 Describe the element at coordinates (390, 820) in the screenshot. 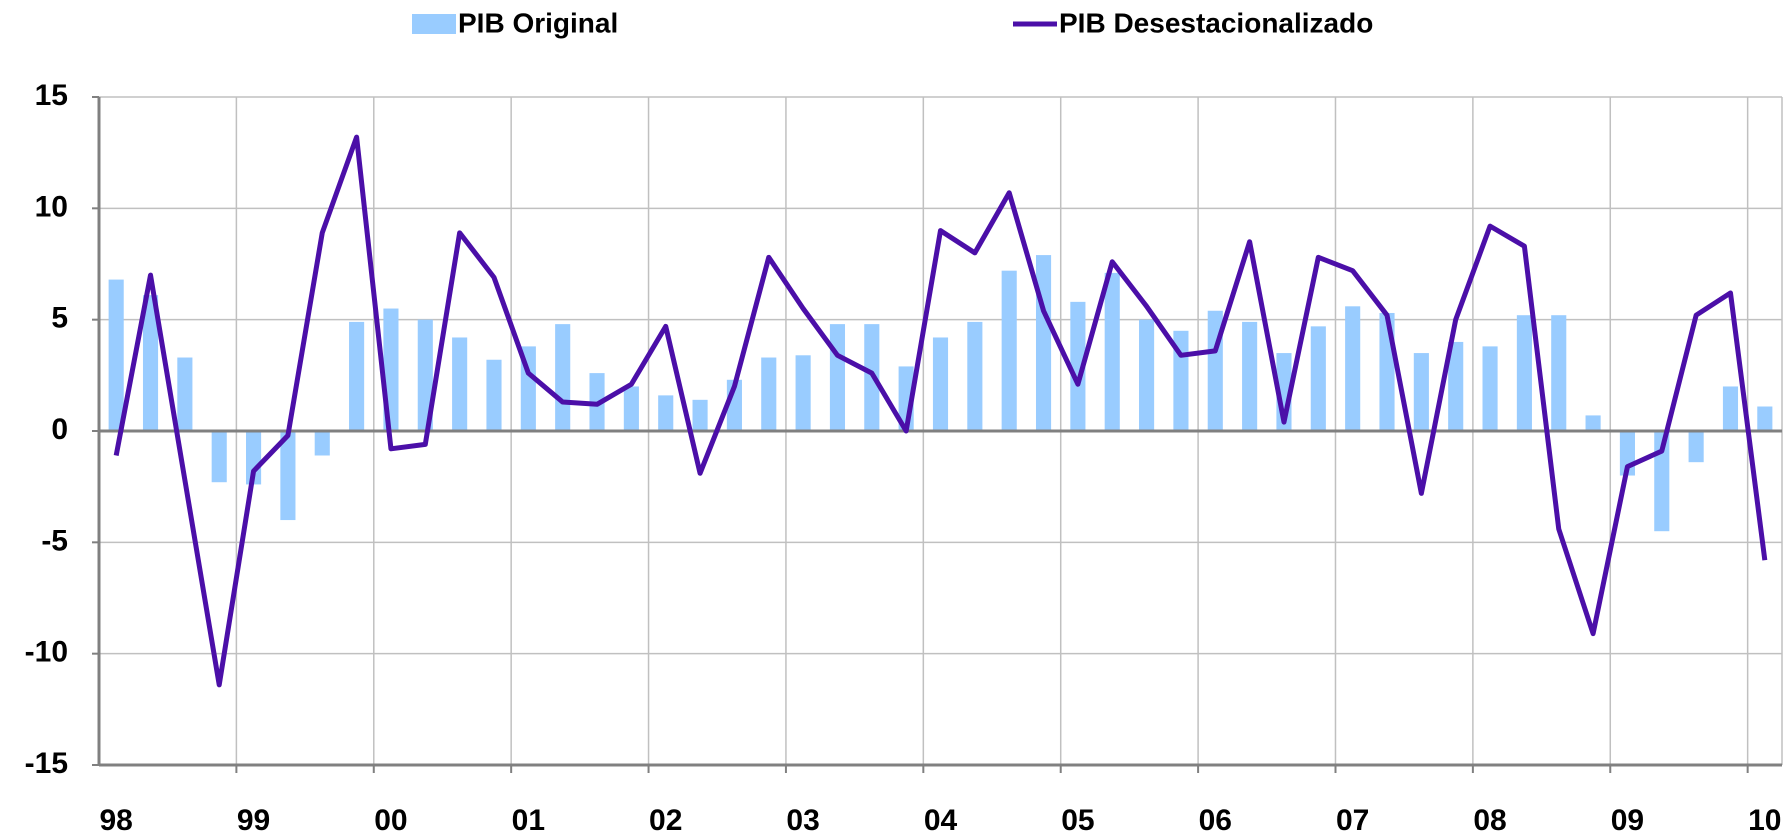

I see `x-tick-label: 00` at that location.